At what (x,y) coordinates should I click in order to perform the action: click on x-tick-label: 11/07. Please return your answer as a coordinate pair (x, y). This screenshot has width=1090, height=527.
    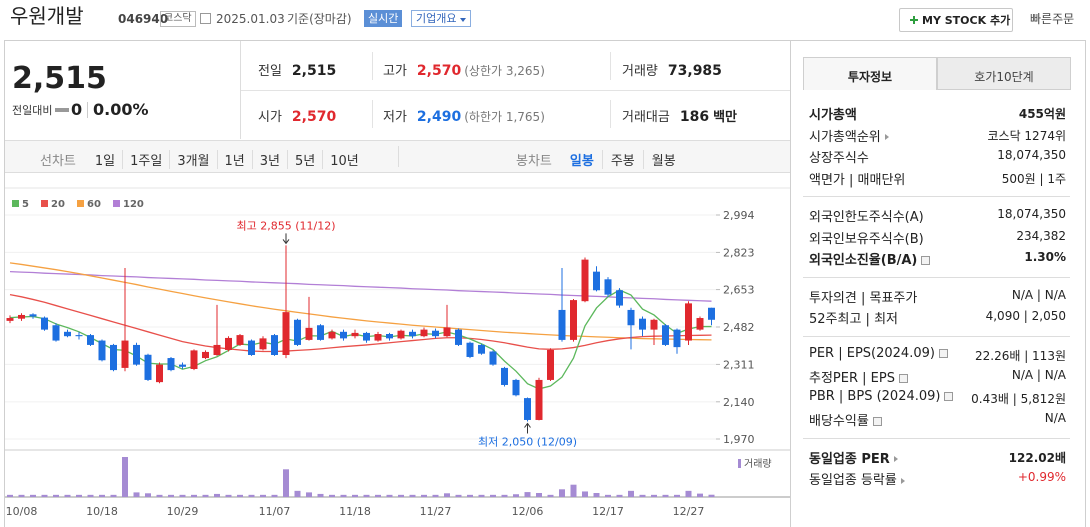
    Looking at the image, I should click on (275, 511).